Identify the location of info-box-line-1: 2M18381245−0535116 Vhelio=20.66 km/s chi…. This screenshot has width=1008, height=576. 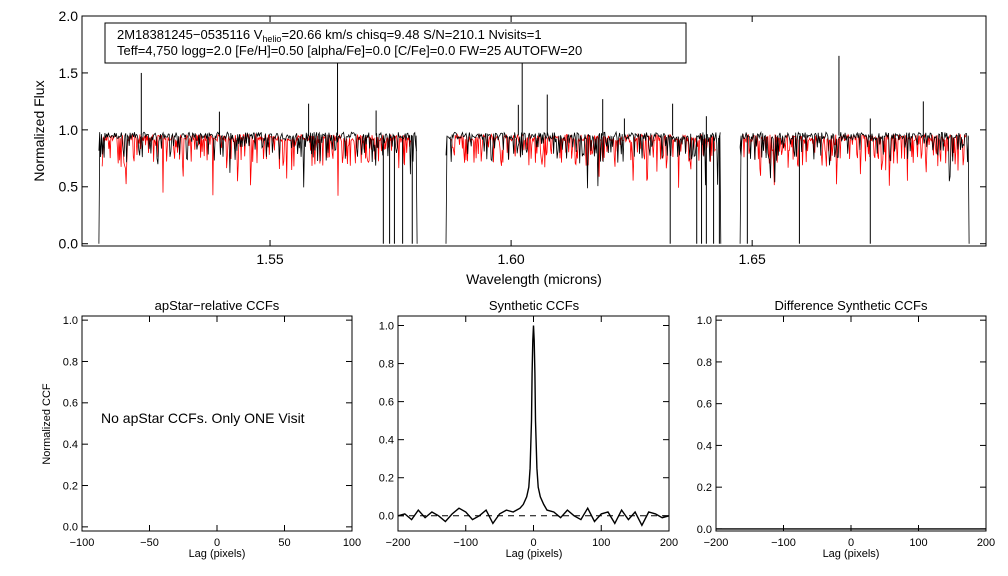
(329, 35).